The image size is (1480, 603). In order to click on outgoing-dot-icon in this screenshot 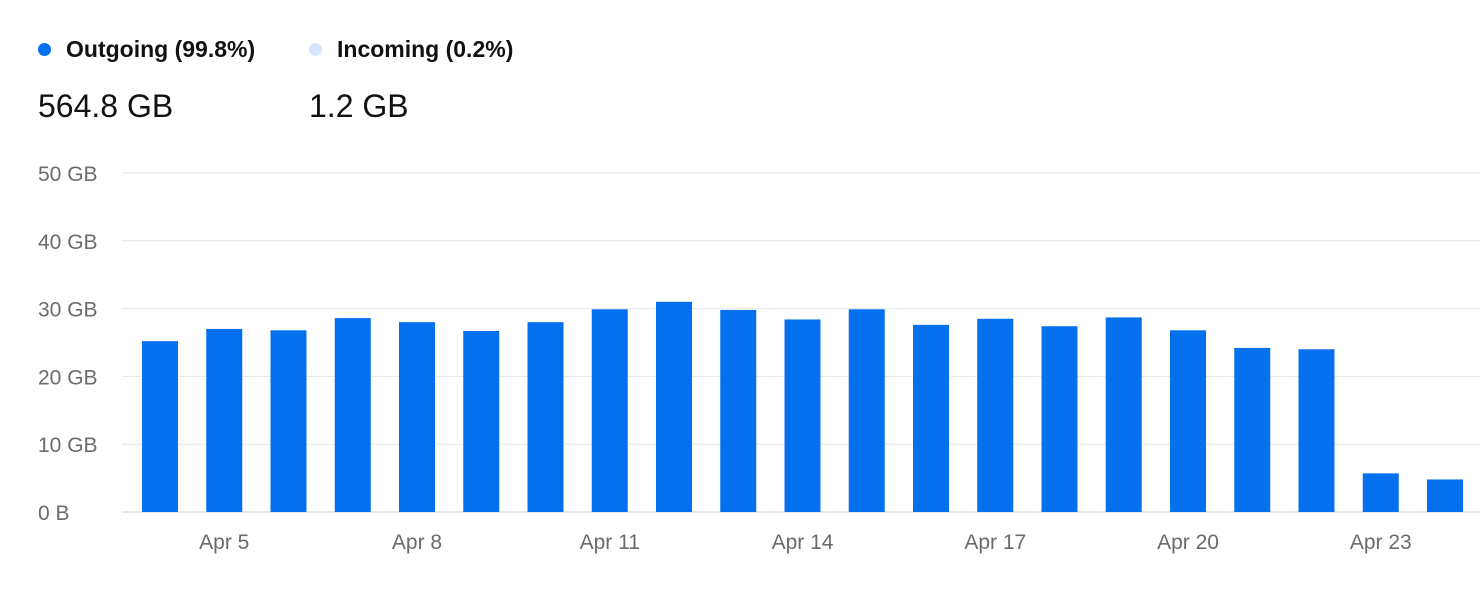, I will do `click(44, 49)`.